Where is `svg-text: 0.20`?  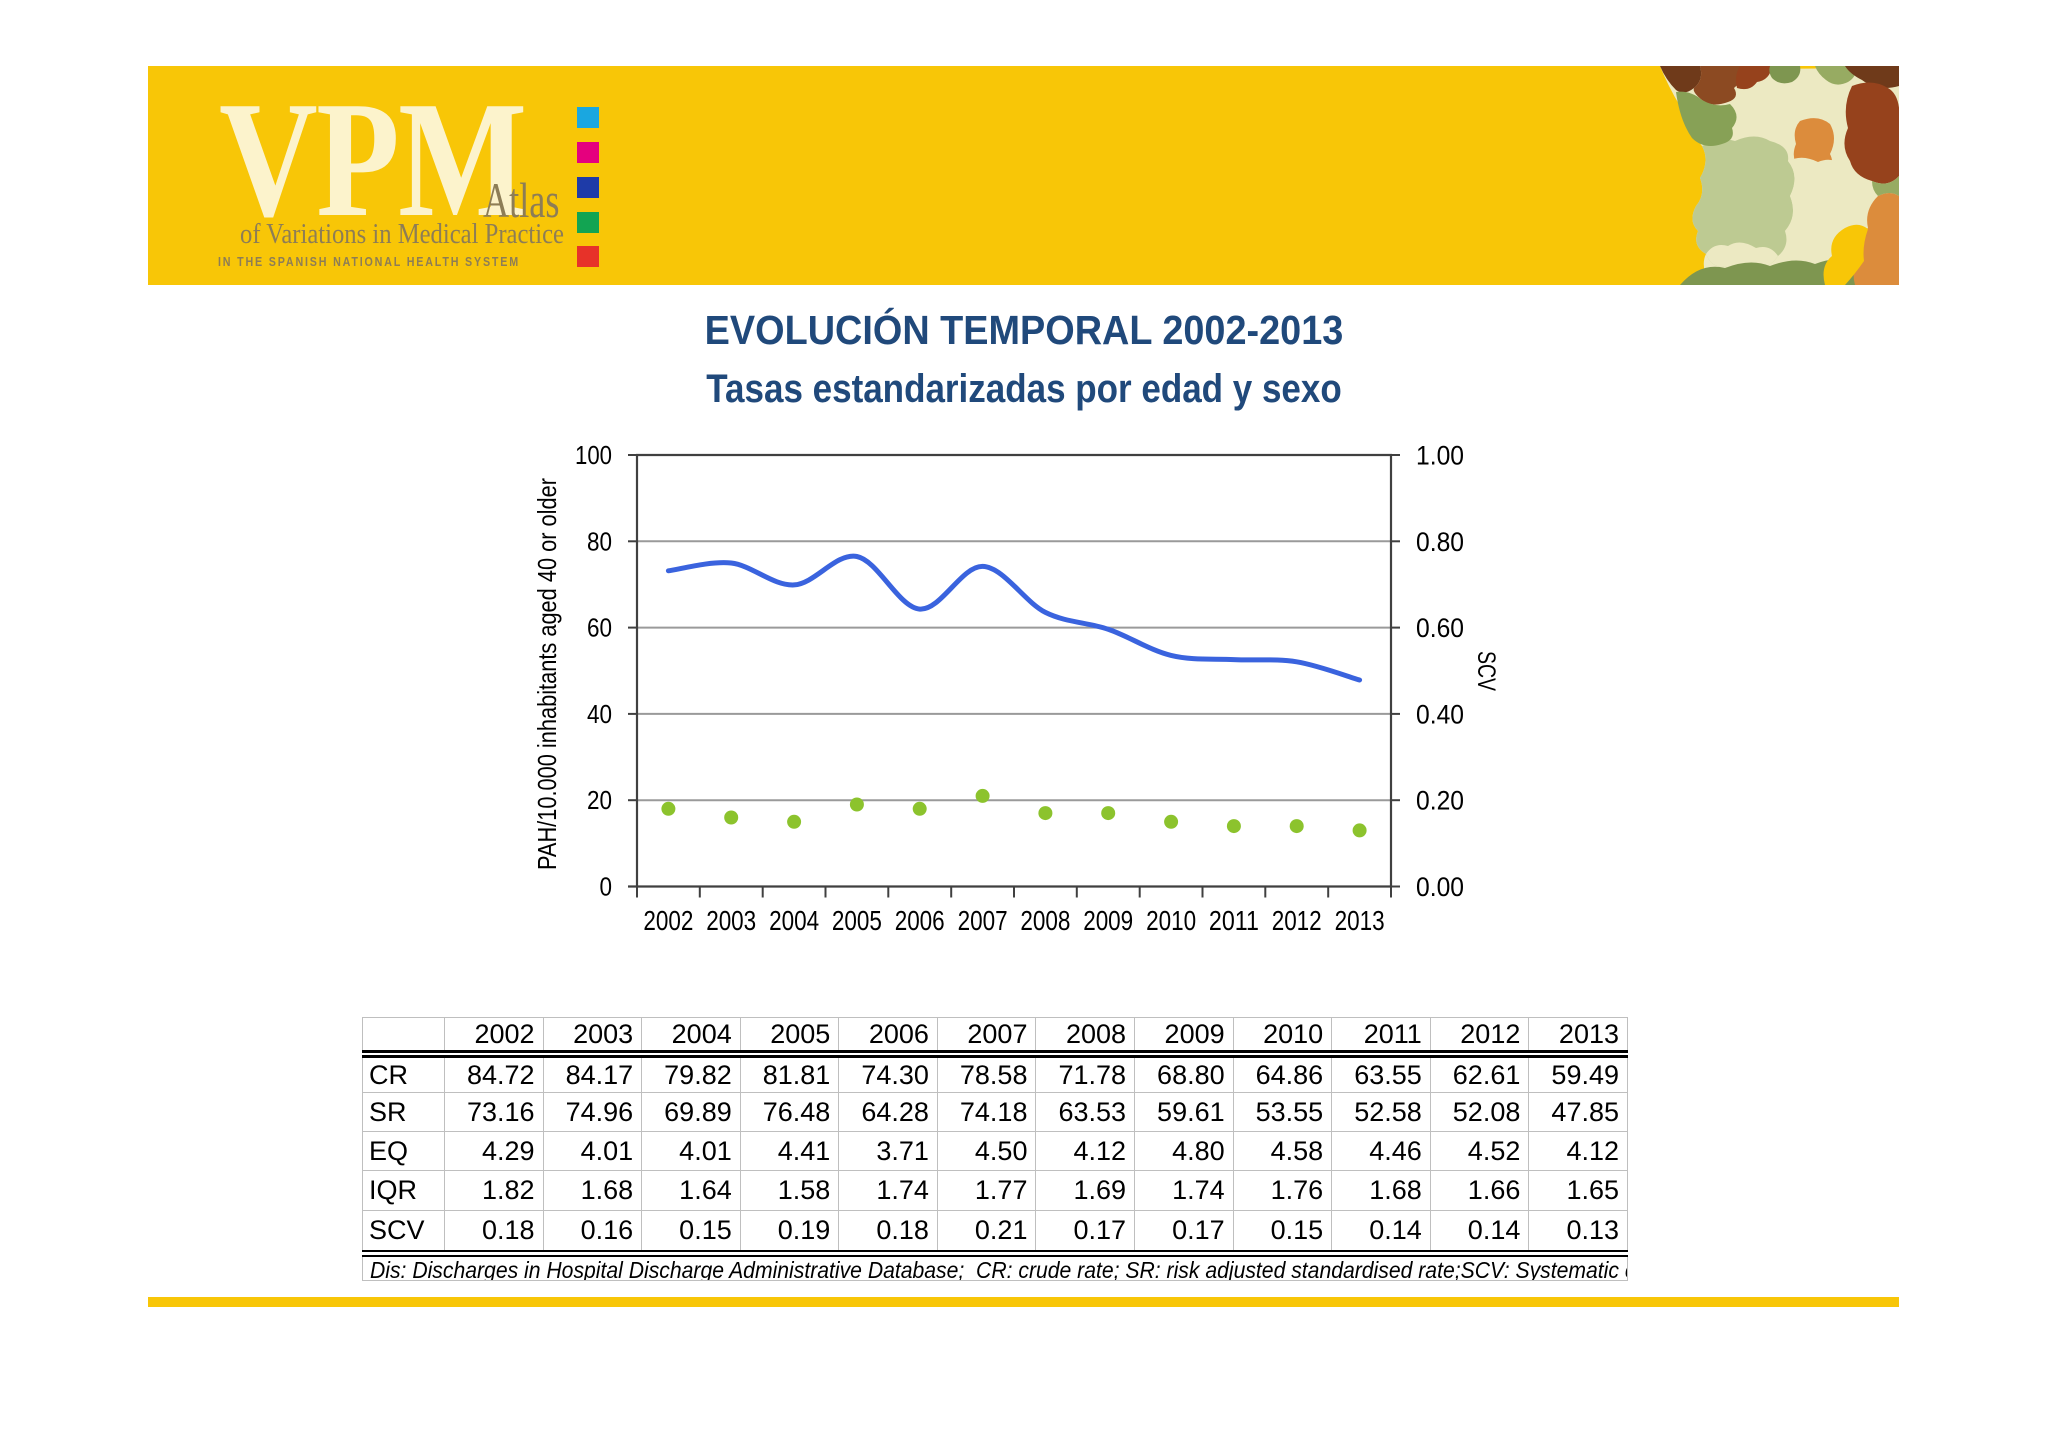
svg-text: 0.20 is located at coordinates (1440, 801).